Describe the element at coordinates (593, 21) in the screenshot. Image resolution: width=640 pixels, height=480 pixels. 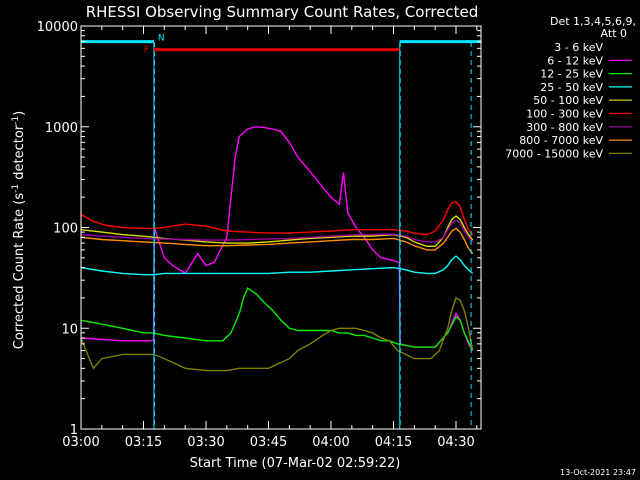
I see `legend-header-detectors: Det 1,3,4,5,6,9,` at that location.